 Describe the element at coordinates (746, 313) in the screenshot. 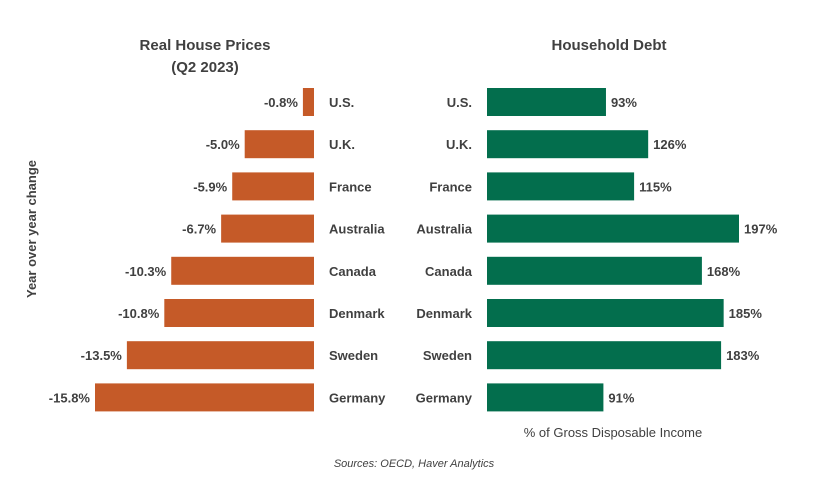

I see `right-bar-value-label: 185%` at that location.